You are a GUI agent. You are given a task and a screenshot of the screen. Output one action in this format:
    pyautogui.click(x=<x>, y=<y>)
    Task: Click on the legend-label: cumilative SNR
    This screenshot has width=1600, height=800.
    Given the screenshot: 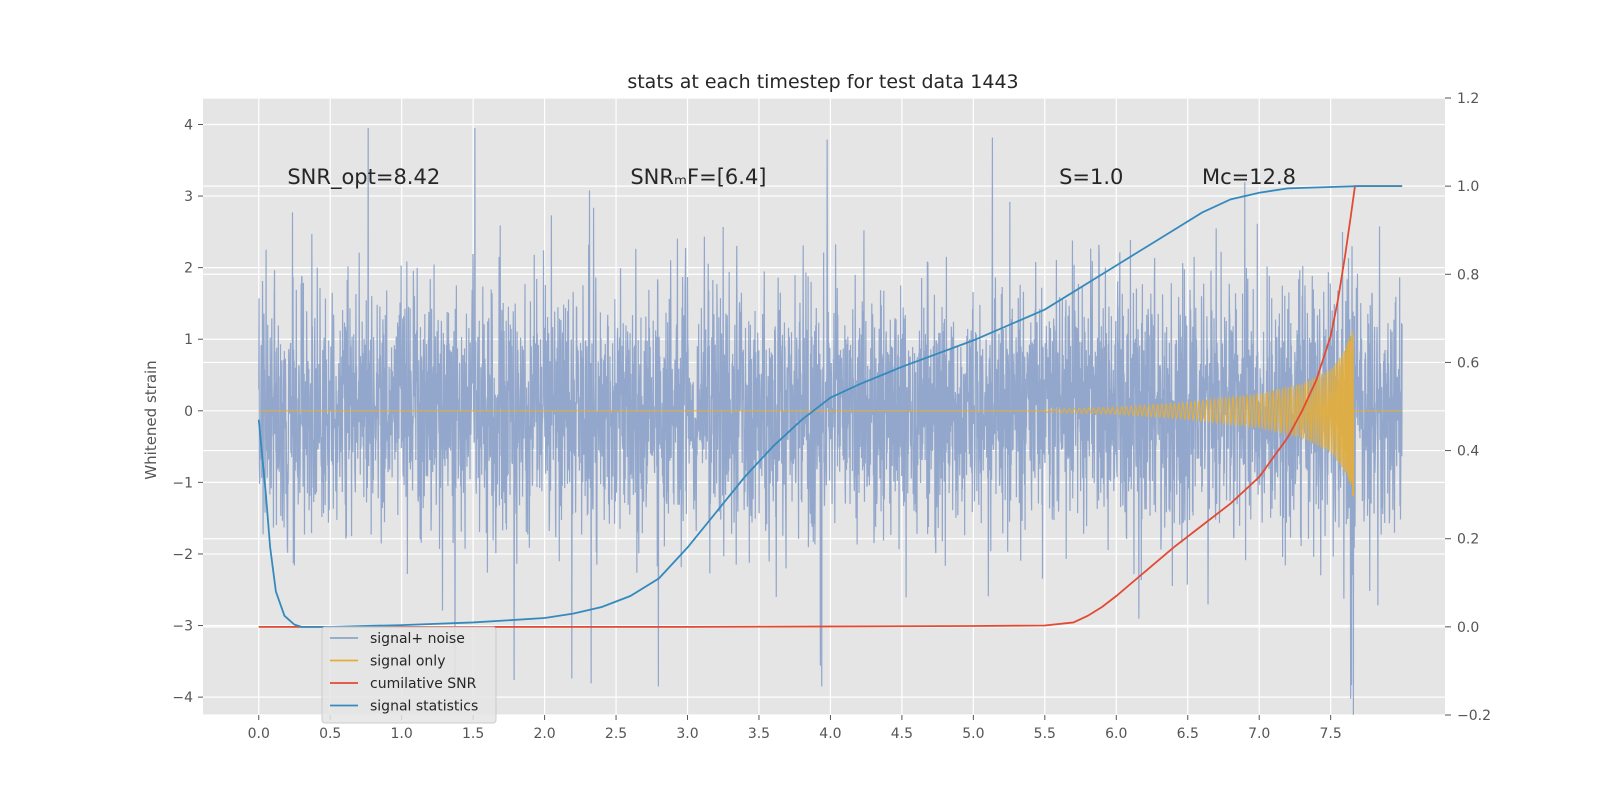 What is the action you would take?
    pyautogui.click(x=423, y=684)
    